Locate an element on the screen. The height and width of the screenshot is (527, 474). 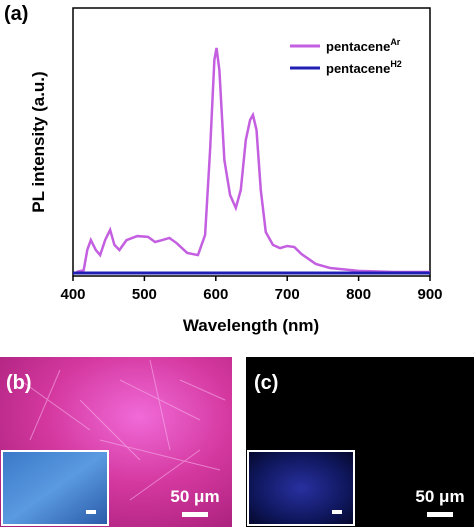
x-tick-label: 400 is located at coordinates (72, 294).